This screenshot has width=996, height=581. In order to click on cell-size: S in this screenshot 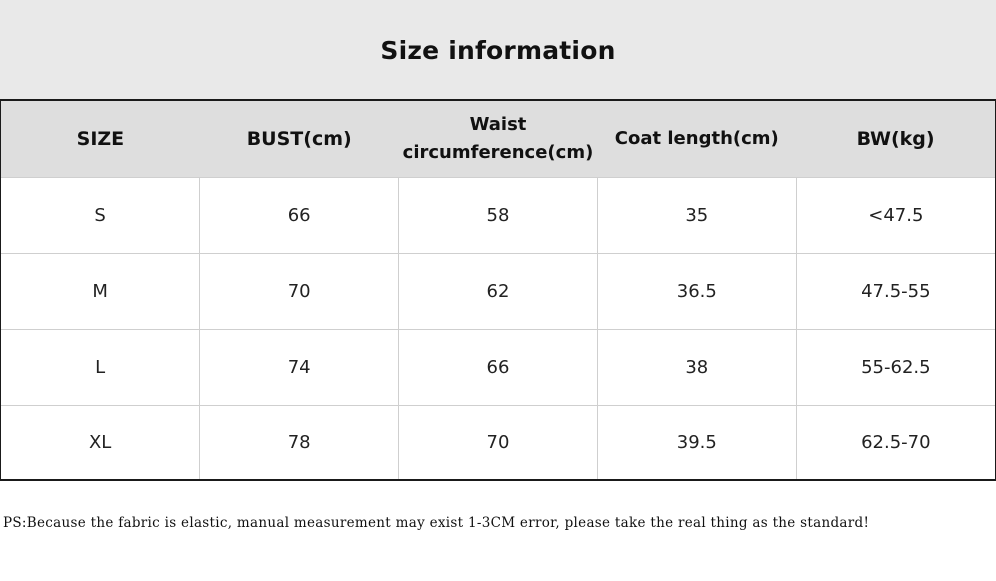, I will do `click(100, 214)`.